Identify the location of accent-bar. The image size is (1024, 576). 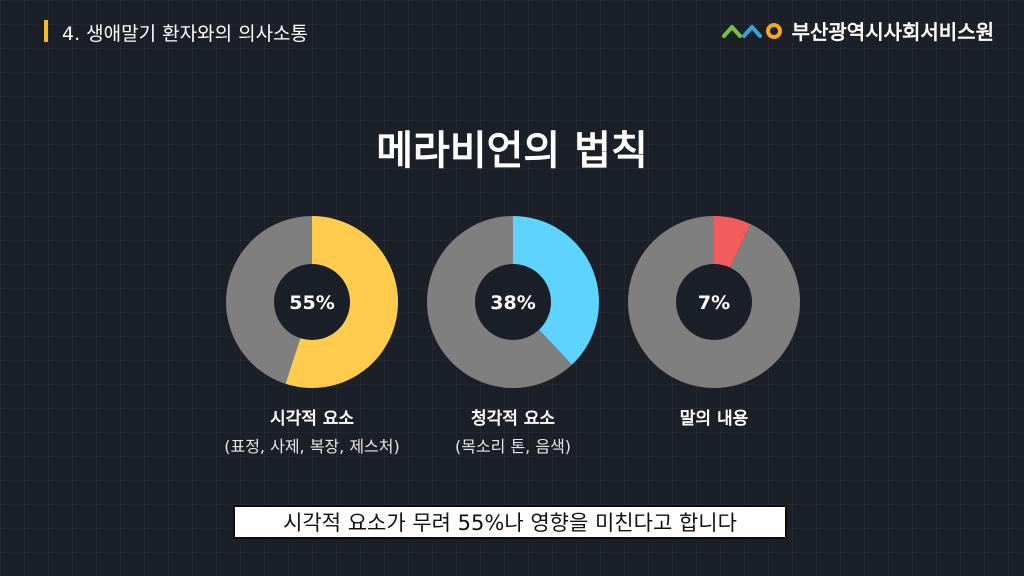
(46, 31).